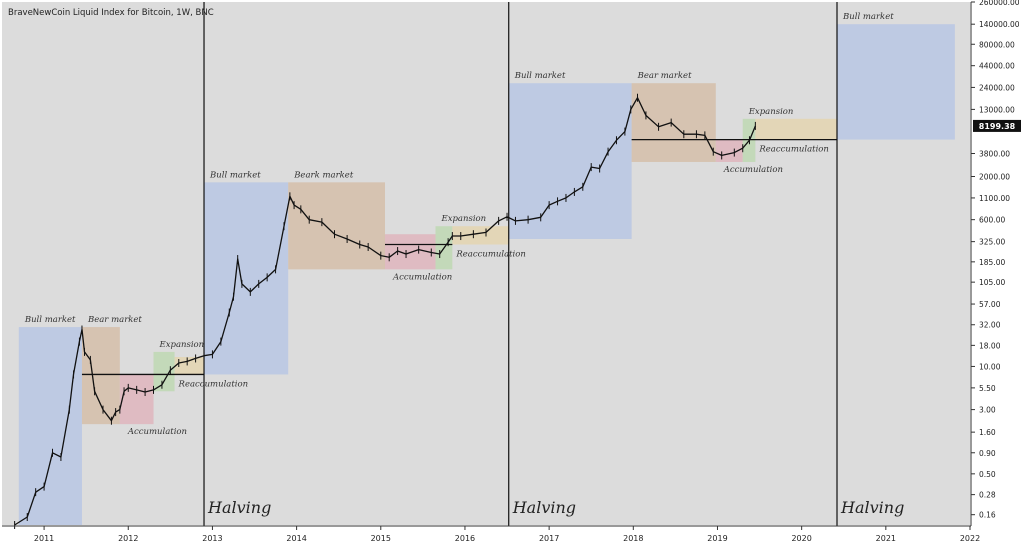  I want to click on y-tick-label: 140000.00, so click(999, 24).